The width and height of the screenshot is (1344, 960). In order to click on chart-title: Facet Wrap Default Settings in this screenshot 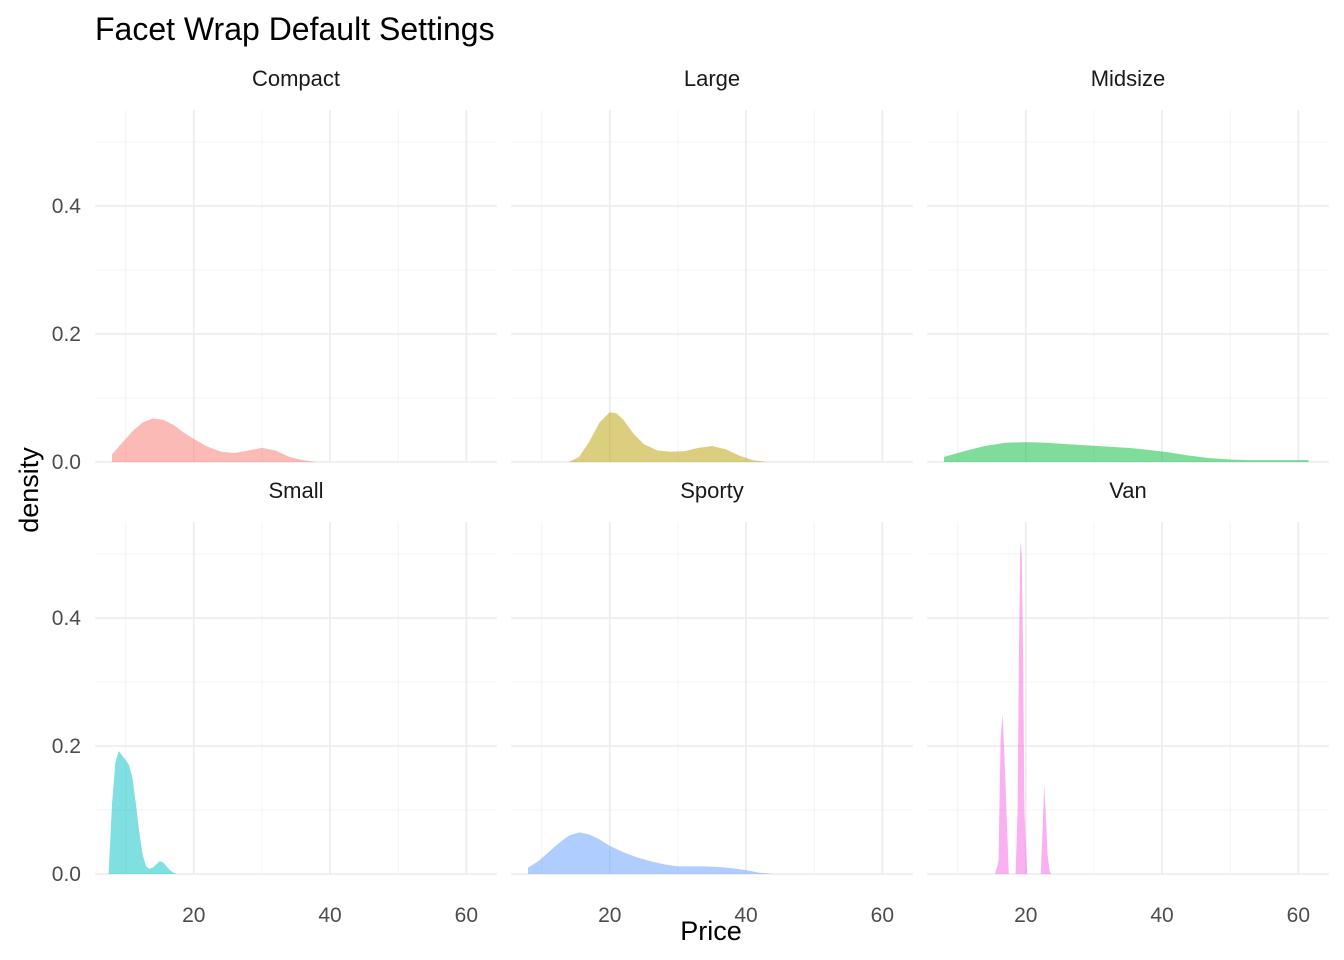, I will do `click(295, 29)`.